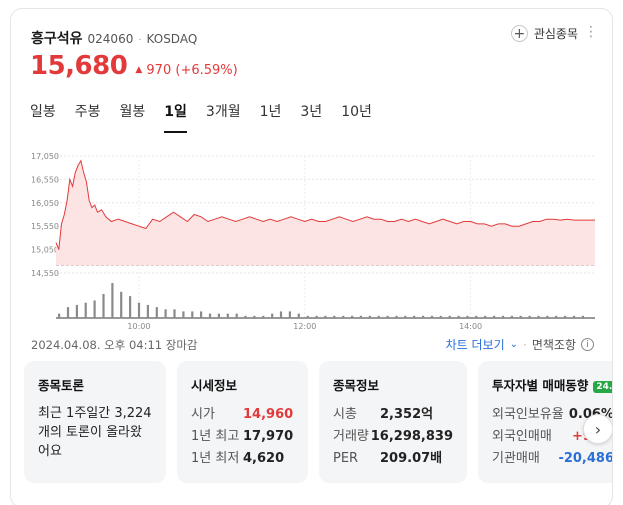 The image size is (623, 505). Describe the element at coordinates (138, 326) in the screenshot. I see `x-tick-label: 10:00` at that location.